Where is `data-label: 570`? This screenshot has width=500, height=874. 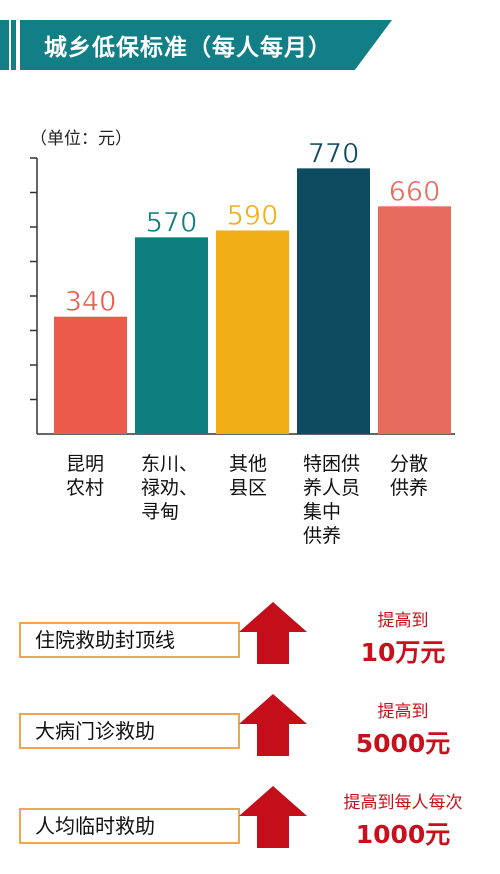
data-label: 570 is located at coordinates (172, 222).